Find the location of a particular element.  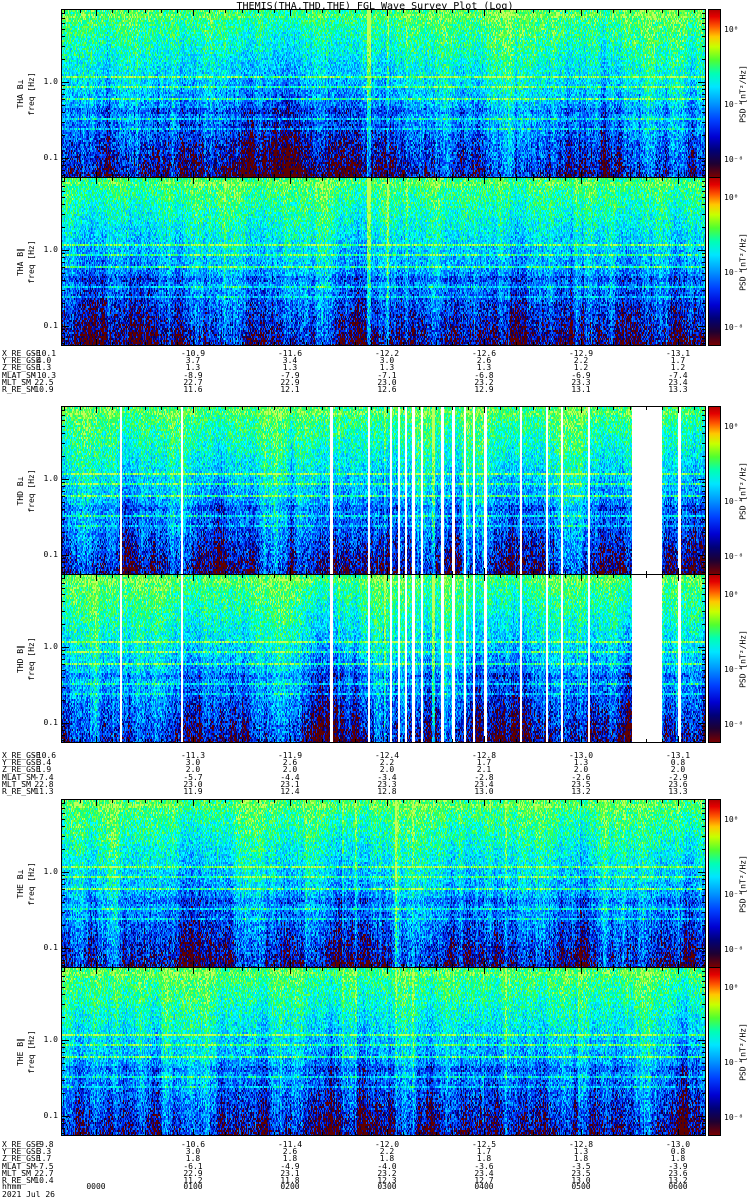

psd-axis-label-tha-bpar-text: PSD [nT²/Hz] is located at coordinates (743, 262).